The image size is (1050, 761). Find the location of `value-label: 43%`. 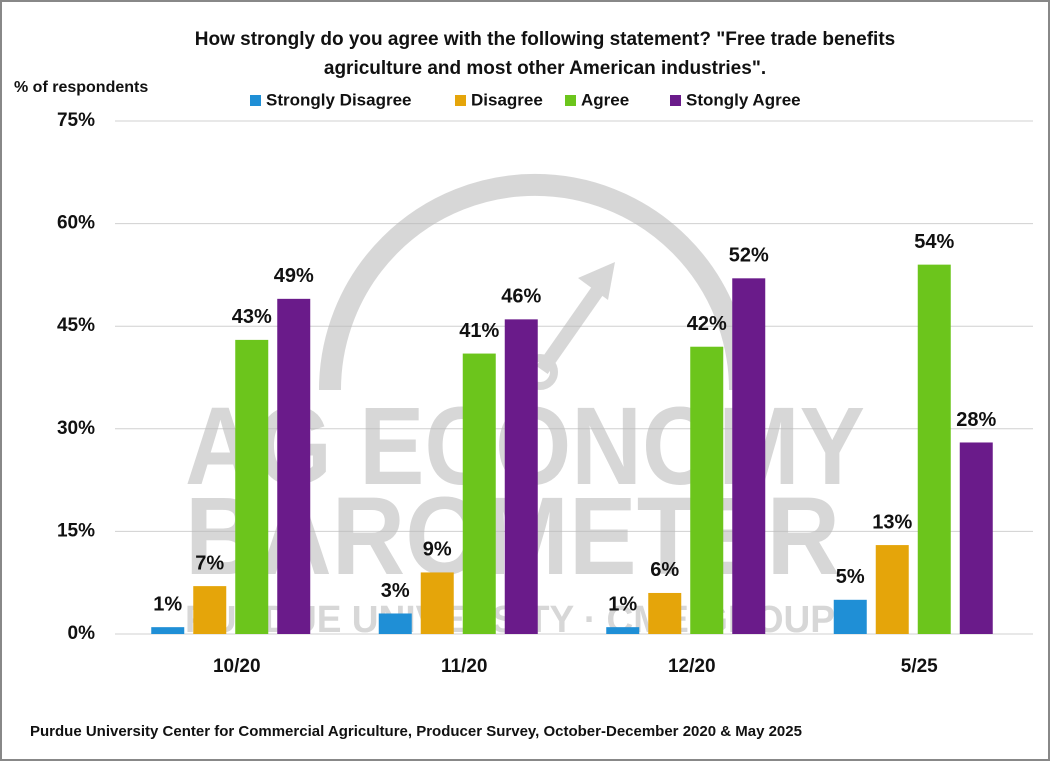

value-label: 43% is located at coordinates (252, 317).